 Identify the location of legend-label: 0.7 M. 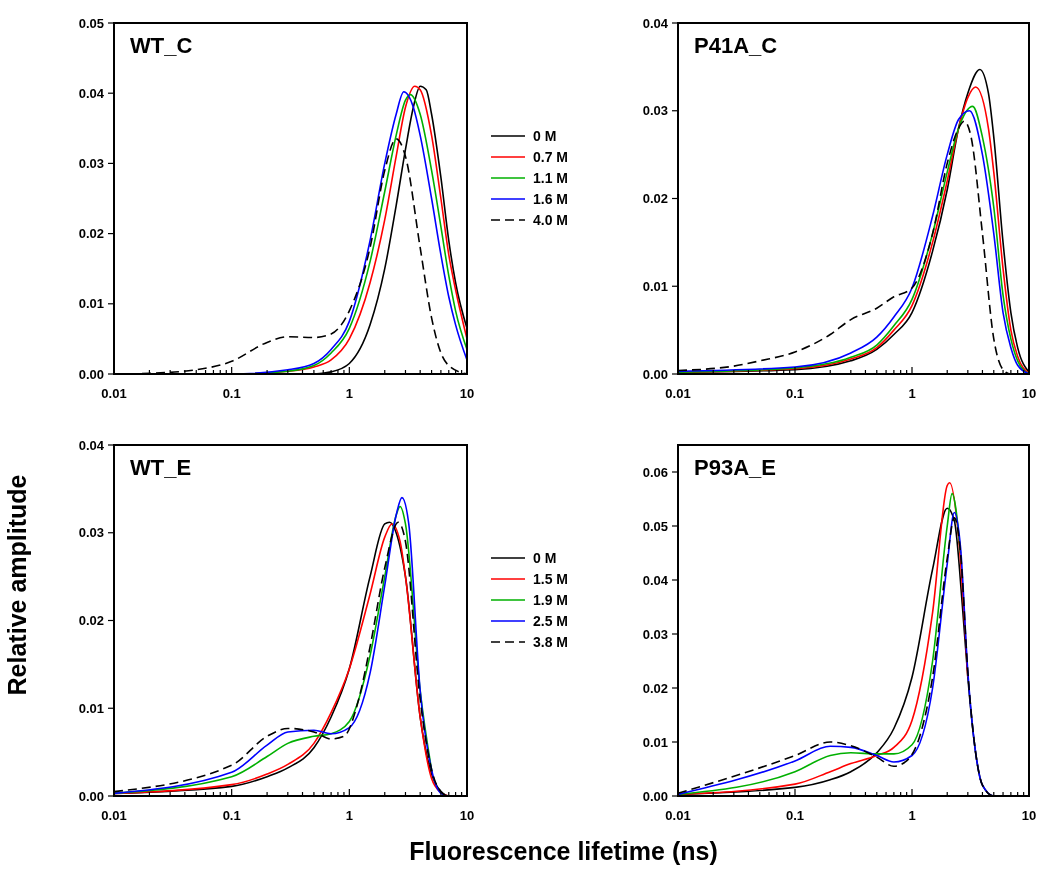
(551, 156).